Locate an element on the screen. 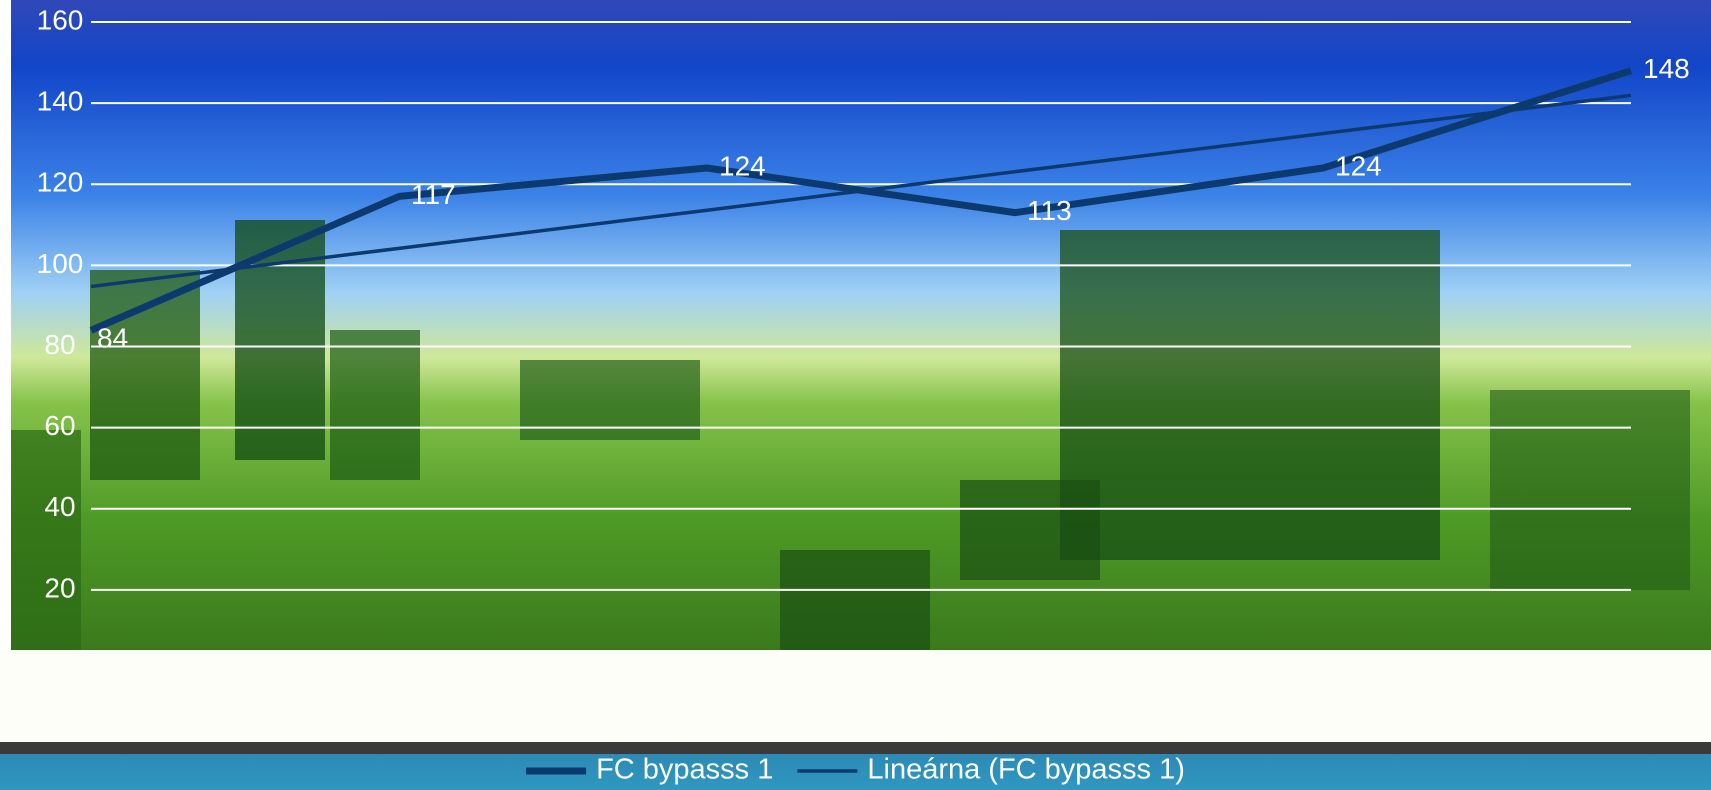  y-tick-label: 100 is located at coordinates (60, 263).